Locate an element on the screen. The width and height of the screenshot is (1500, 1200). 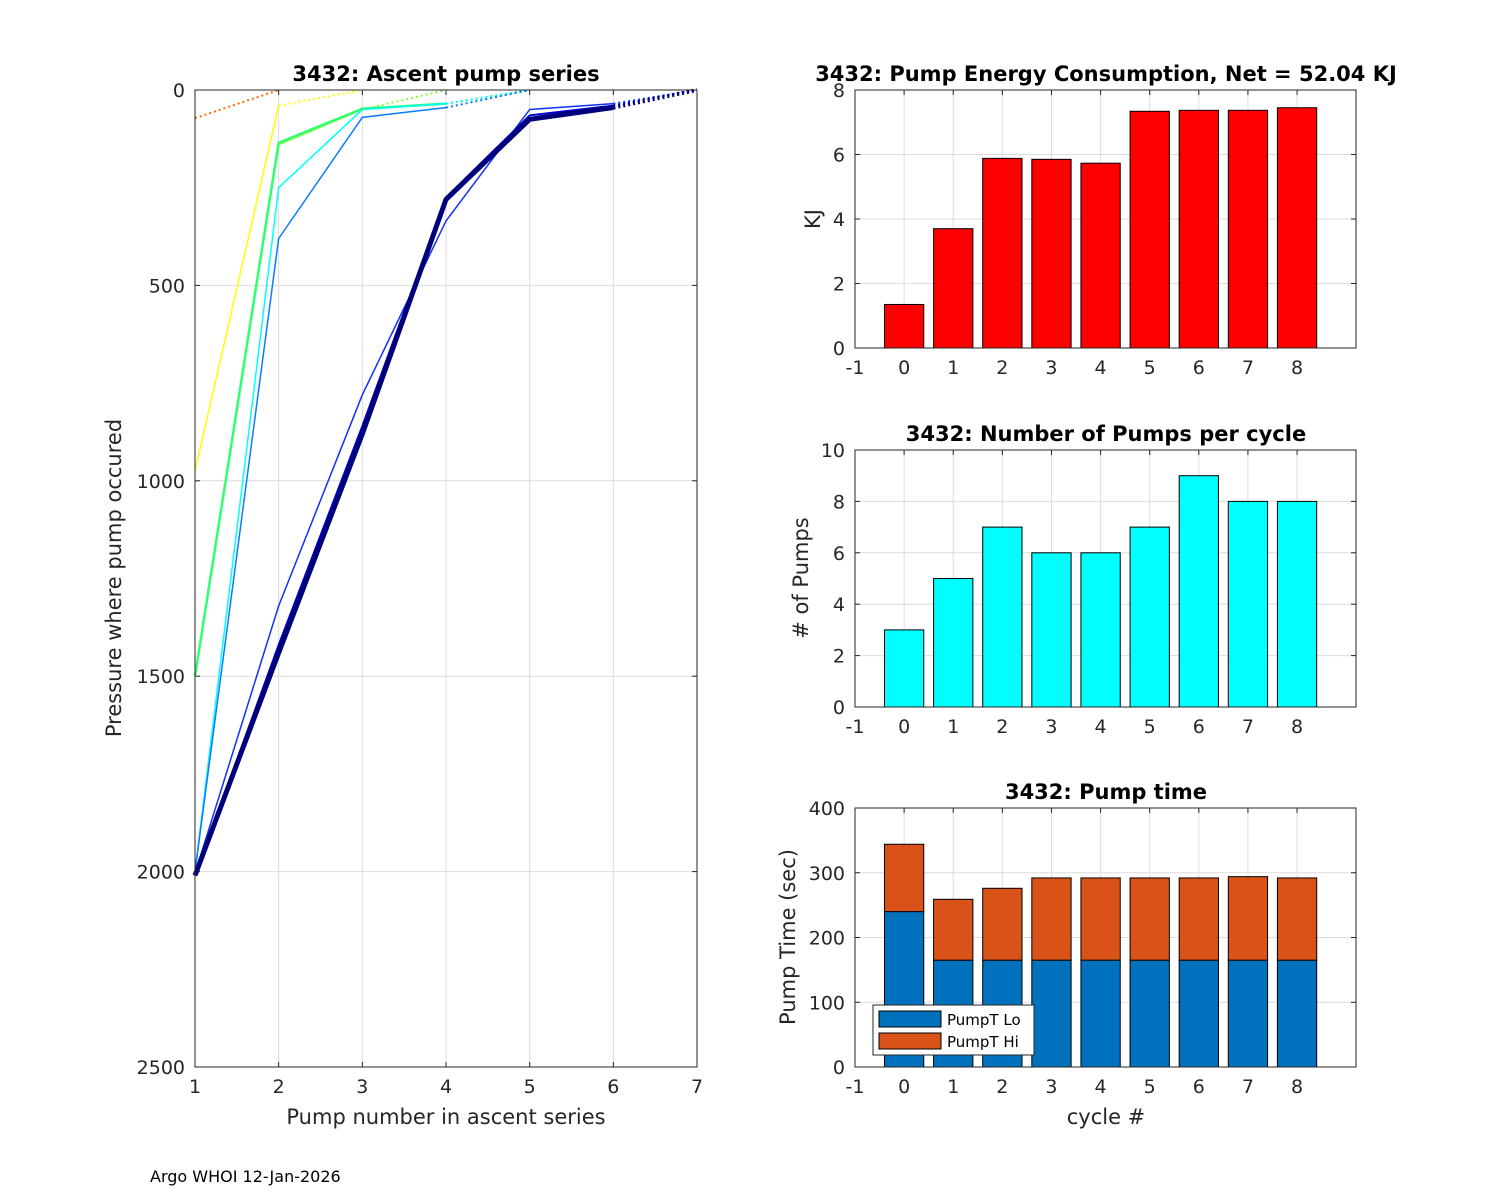
y-tick-label: 100 is located at coordinates (827, 1003).